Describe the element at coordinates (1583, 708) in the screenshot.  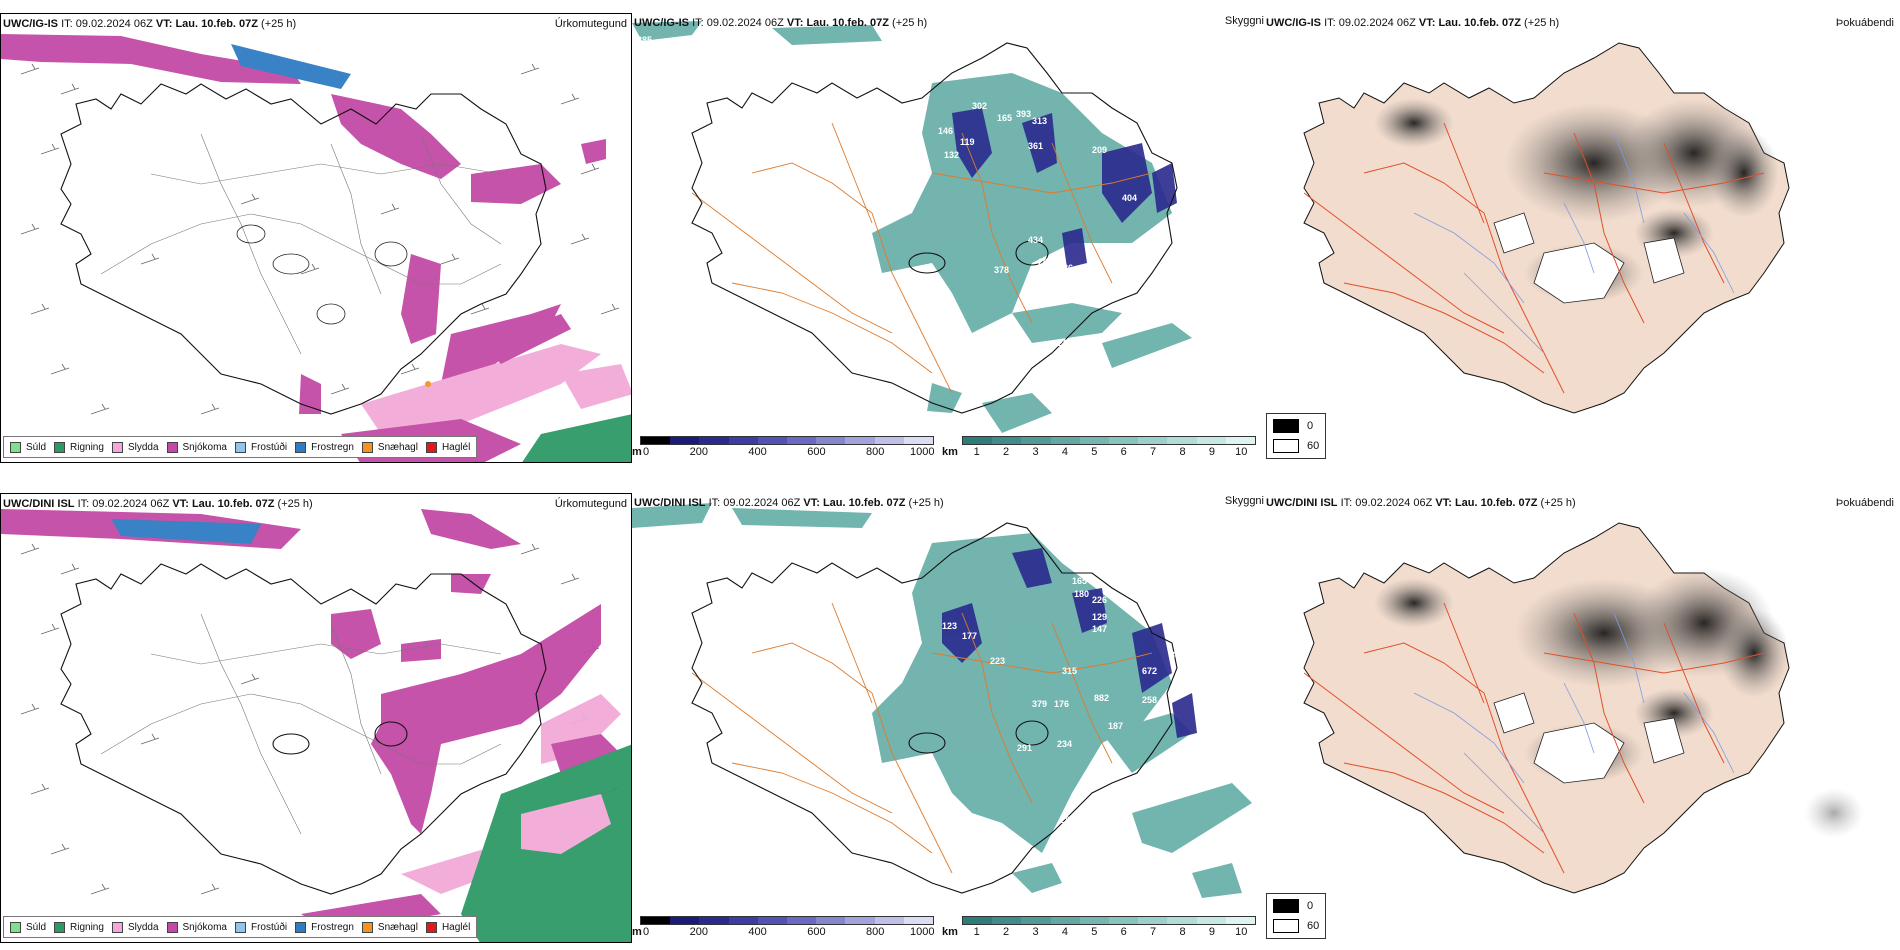
I see `fog-map-bottom` at that location.